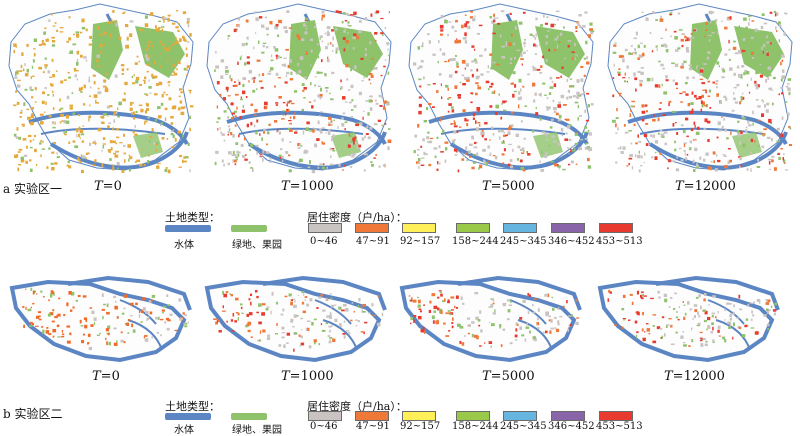 Image resolution: width=800 pixels, height=436 pixels. I want to click on time-label-b-2: T=5000, so click(508, 376).